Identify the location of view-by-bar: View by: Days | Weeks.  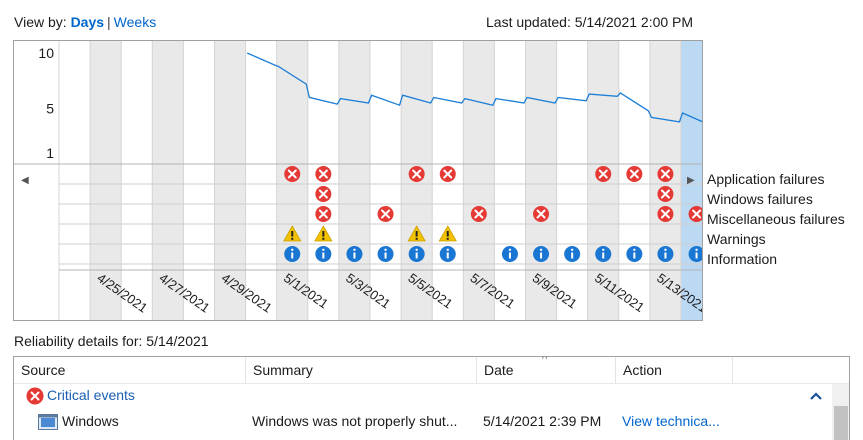
(85, 22).